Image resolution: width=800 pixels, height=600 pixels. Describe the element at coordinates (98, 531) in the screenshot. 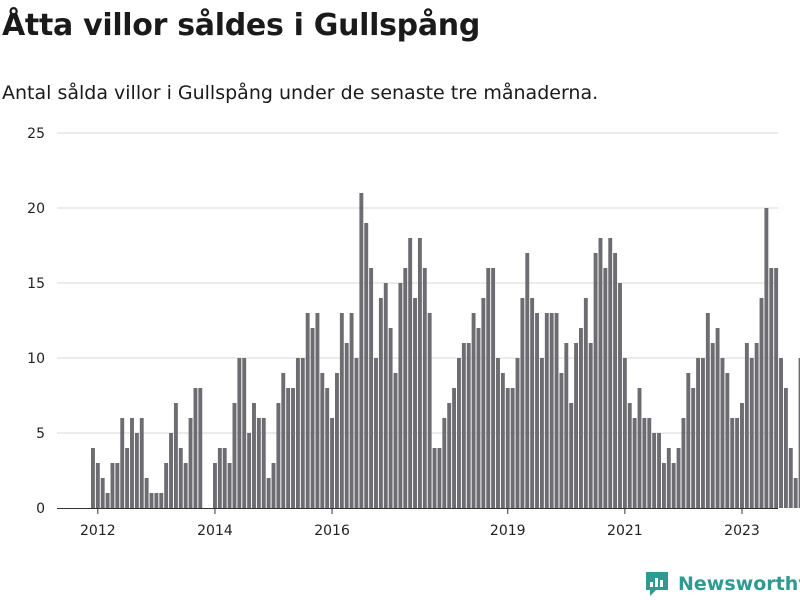

I see `x-tick-label: 2012` at that location.